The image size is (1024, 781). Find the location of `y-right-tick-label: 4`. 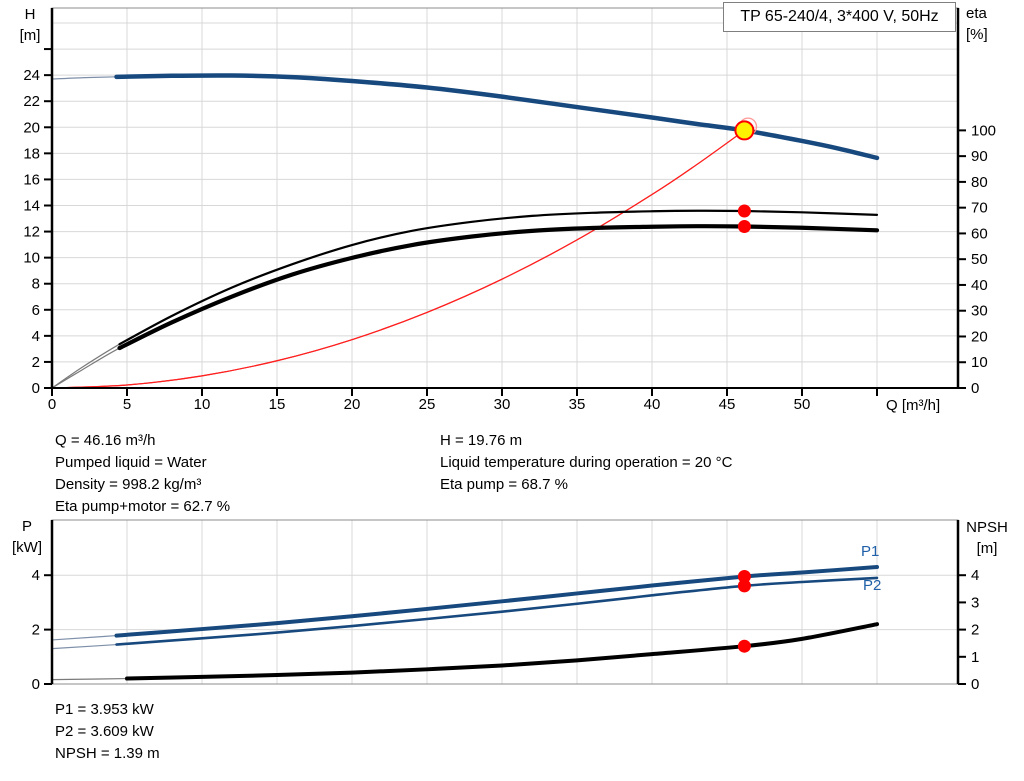

y-right-tick-label: 4 is located at coordinates (975, 575).